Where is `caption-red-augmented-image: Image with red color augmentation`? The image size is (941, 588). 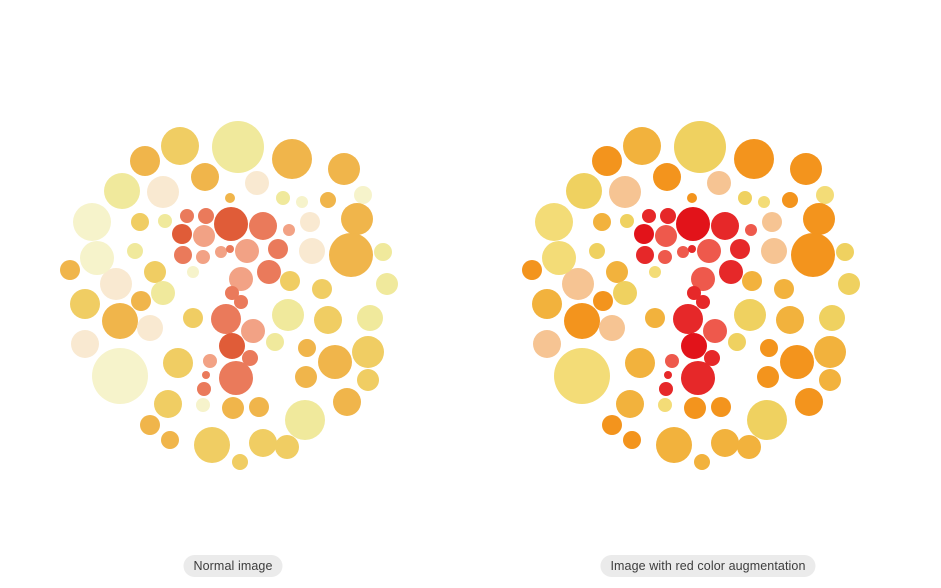 caption-red-augmented-image: Image with red color augmentation is located at coordinates (708, 566).